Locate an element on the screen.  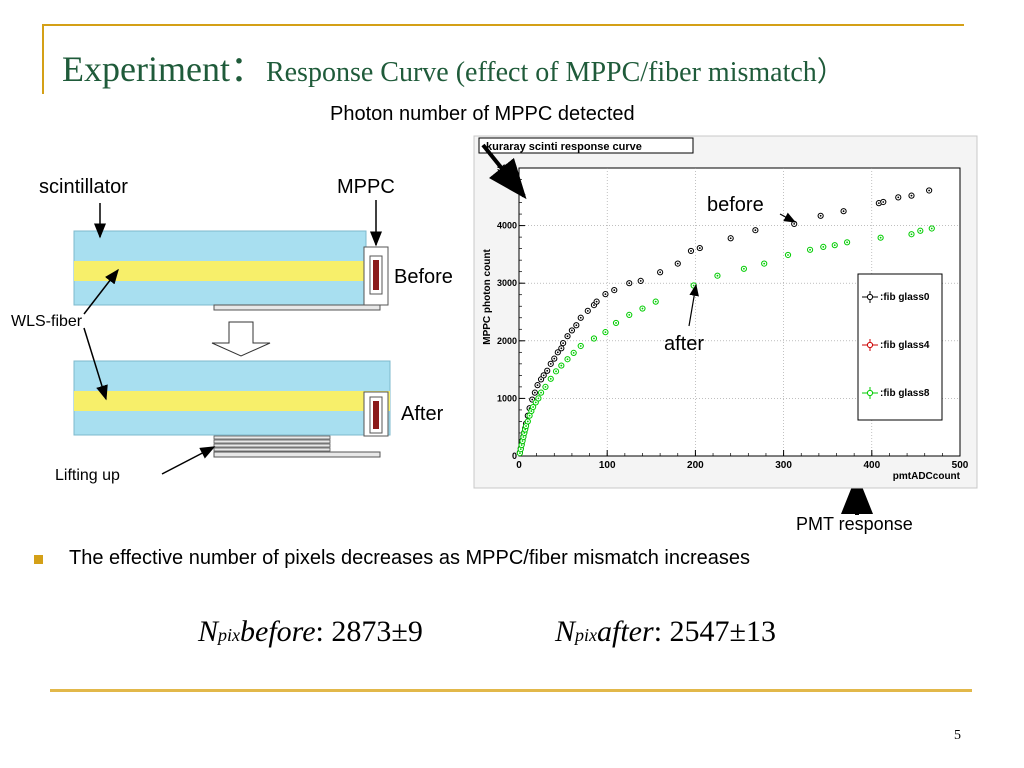
x-tick-label: 400 is located at coordinates (871, 465).